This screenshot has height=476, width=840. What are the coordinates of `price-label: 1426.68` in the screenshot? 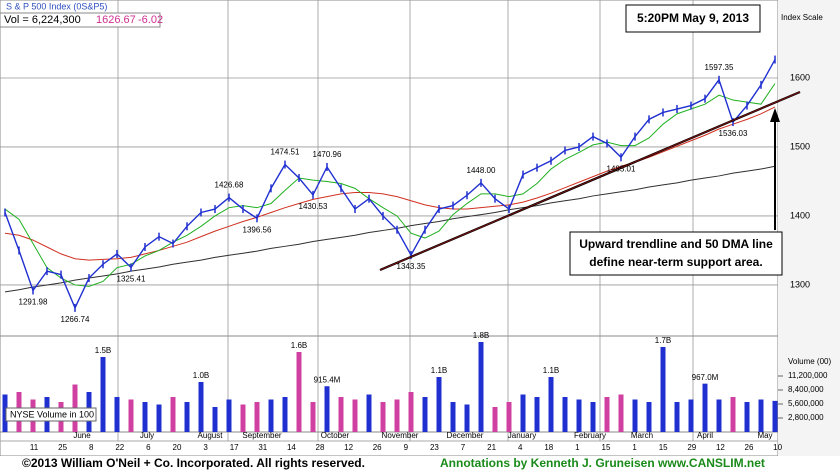 It's located at (229, 185).